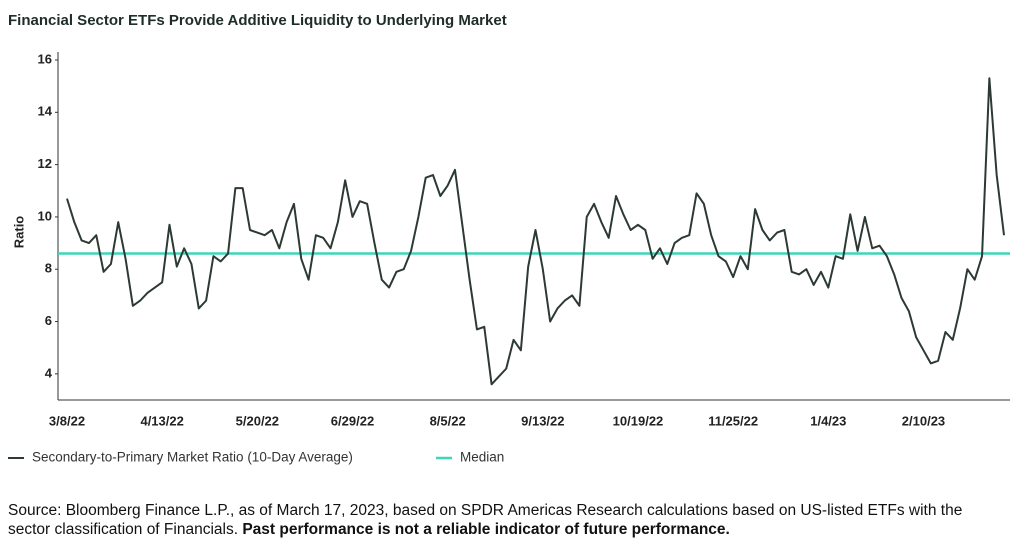  What do you see at coordinates (48, 320) in the screenshot?
I see `y-tick-label: 6` at bounding box center [48, 320].